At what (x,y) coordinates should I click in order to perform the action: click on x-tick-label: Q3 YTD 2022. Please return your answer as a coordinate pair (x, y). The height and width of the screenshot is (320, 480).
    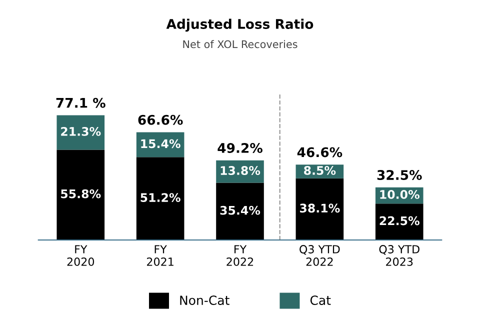
    Looking at the image, I should click on (320, 255).